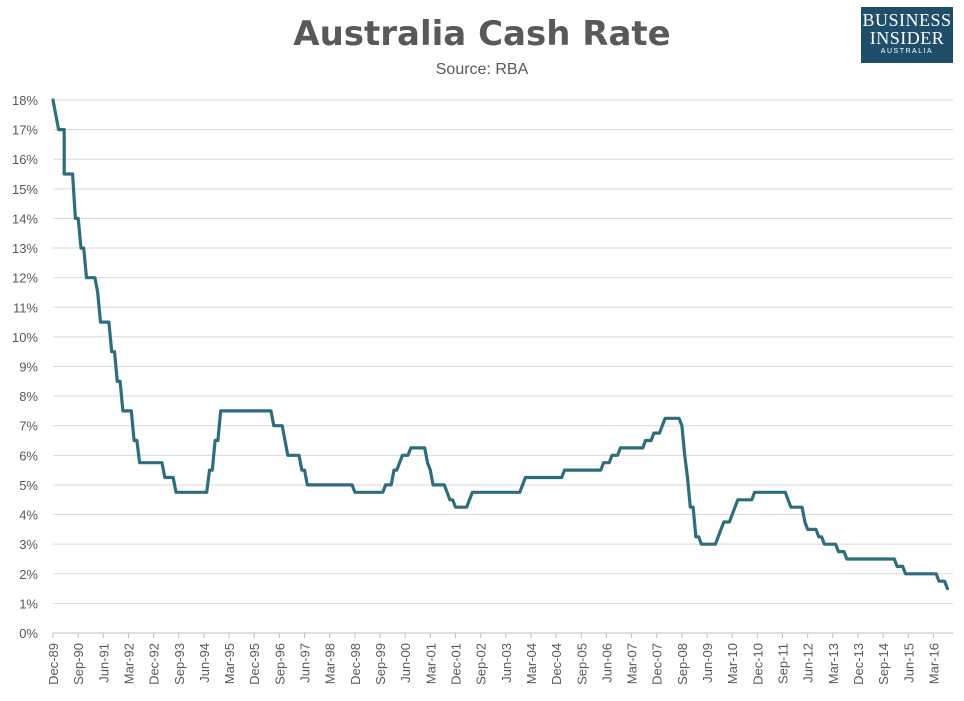  What do you see at coordinates (657, 664) in the screenshot?
I see `x-tick-label: Dec-07` at bounding box center [657, 664].